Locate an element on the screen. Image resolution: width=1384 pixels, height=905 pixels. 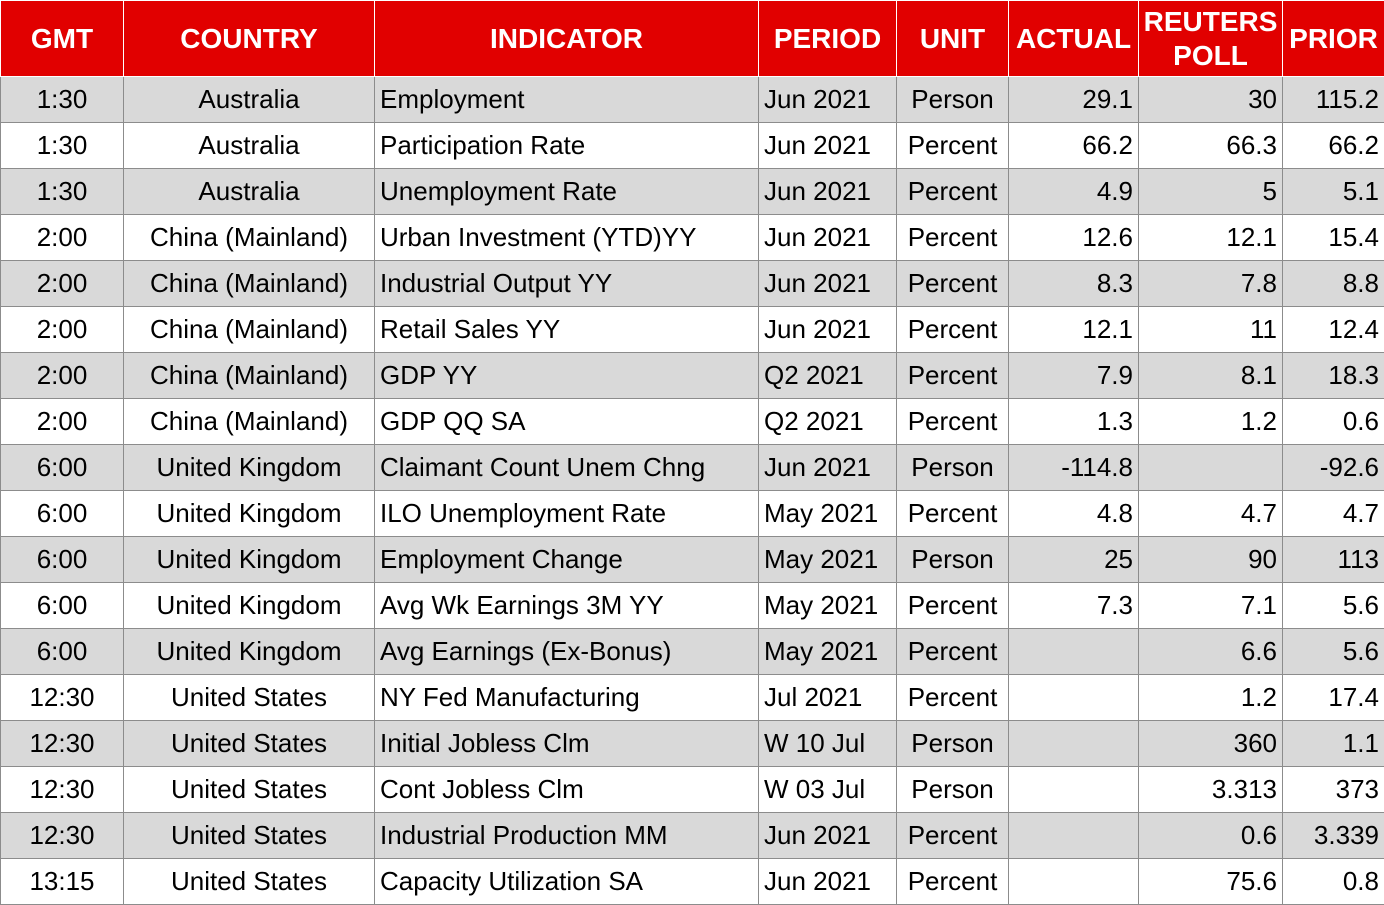
header-reuters-poll: REUTERS POLL is located at coordinates (1210, 38).